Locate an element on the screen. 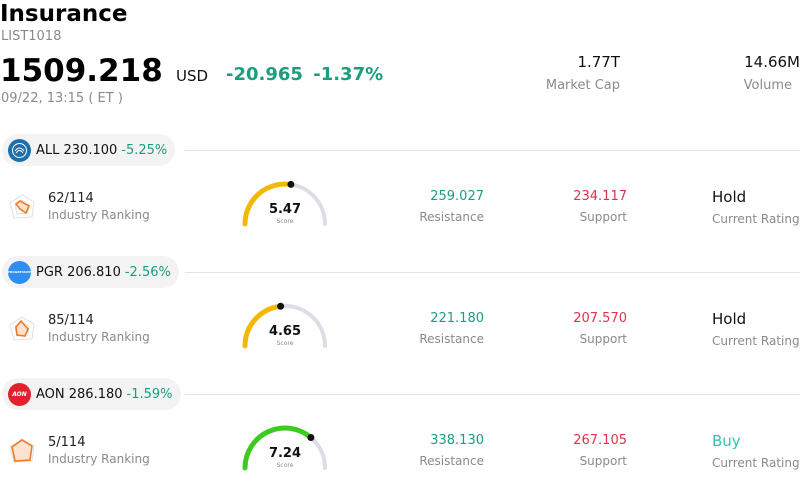  industry-ranking-value: 85/114 is located at coordinates (71, 320).